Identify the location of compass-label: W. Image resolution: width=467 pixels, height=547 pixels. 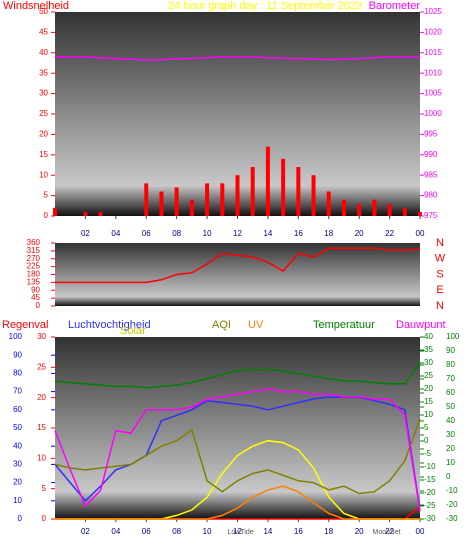
(440, 259).